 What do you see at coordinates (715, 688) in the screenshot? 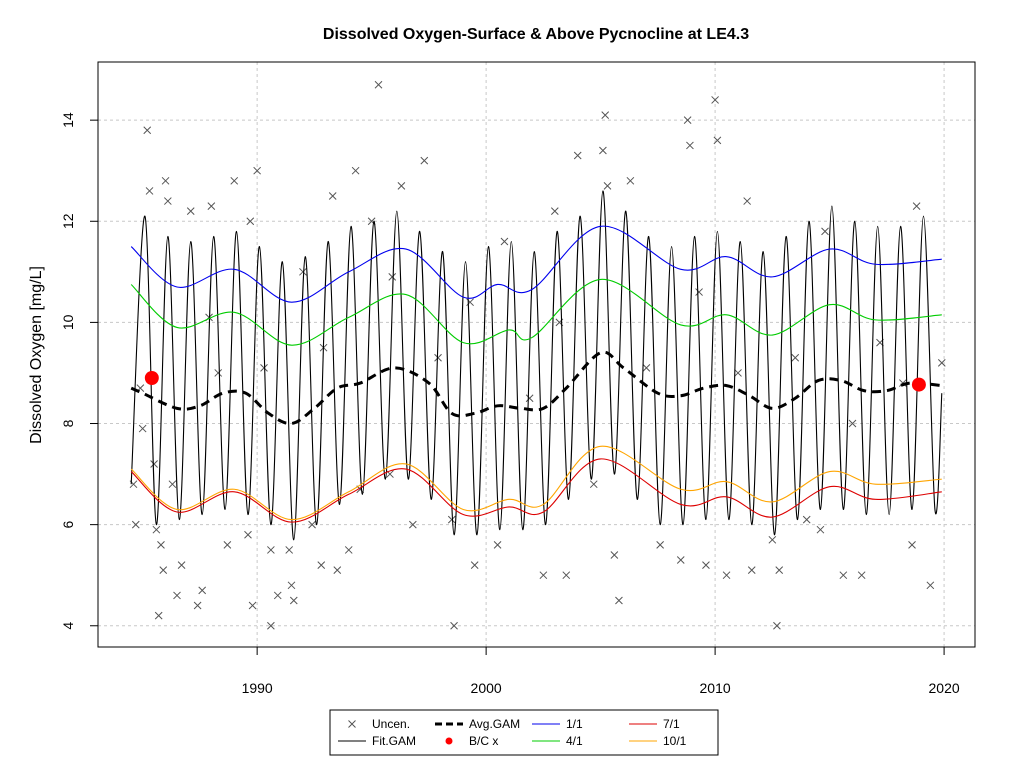
I see `x-tick-label: 2010` at bounding box center [715, 688].